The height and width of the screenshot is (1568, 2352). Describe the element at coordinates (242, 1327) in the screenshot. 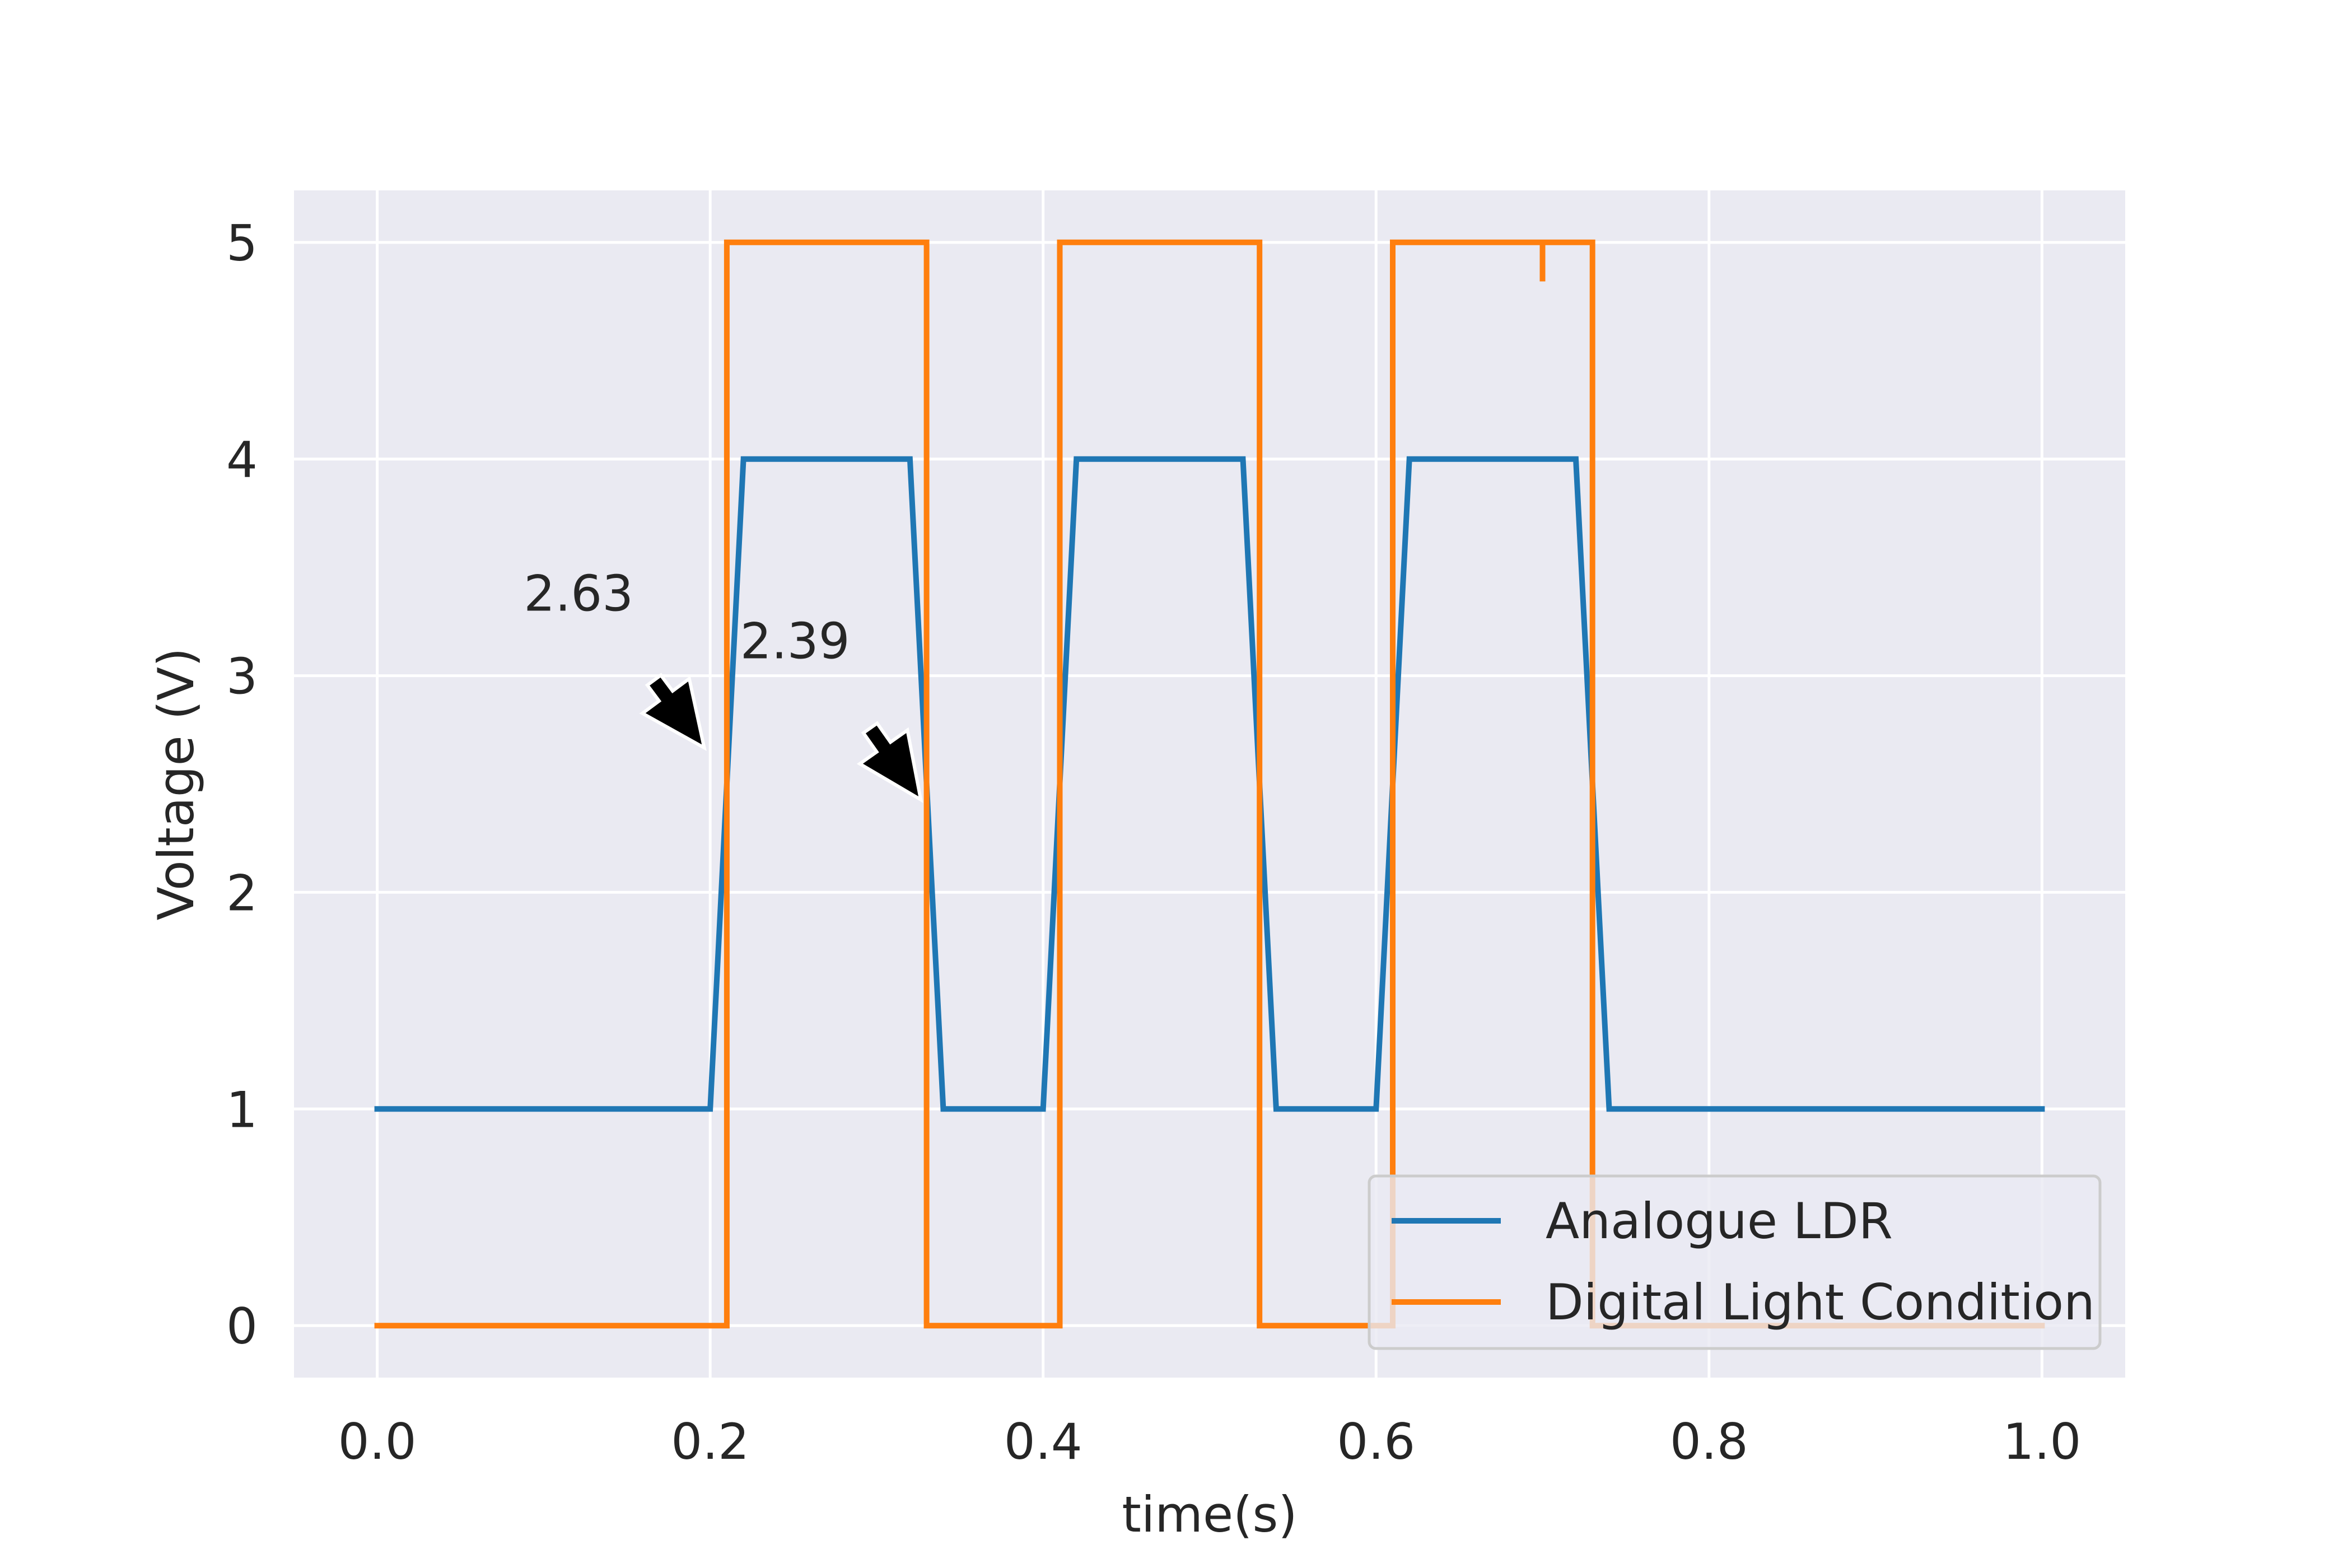

I see `y-tick-label: 0` at that location.